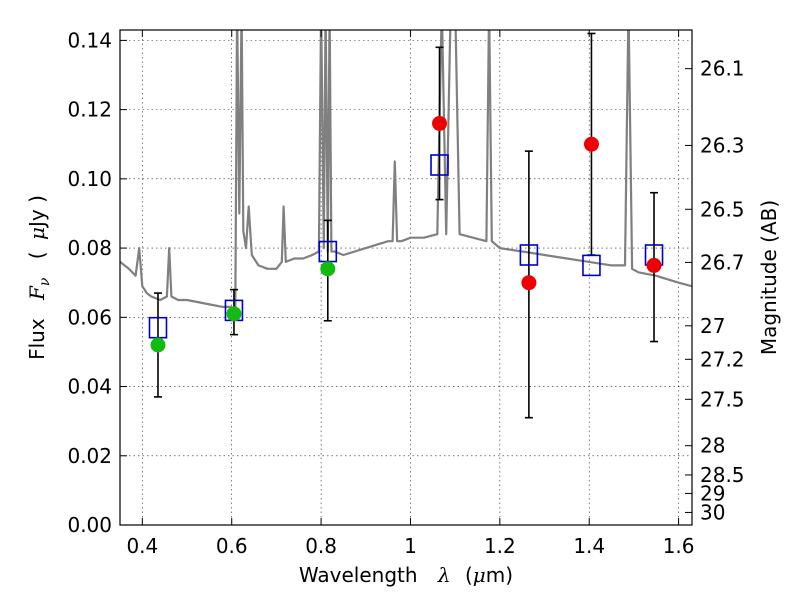 This screenshot has width=800, height=600. I want to click on y2-axis-label: Magnitude (AB), so click(769, 277).